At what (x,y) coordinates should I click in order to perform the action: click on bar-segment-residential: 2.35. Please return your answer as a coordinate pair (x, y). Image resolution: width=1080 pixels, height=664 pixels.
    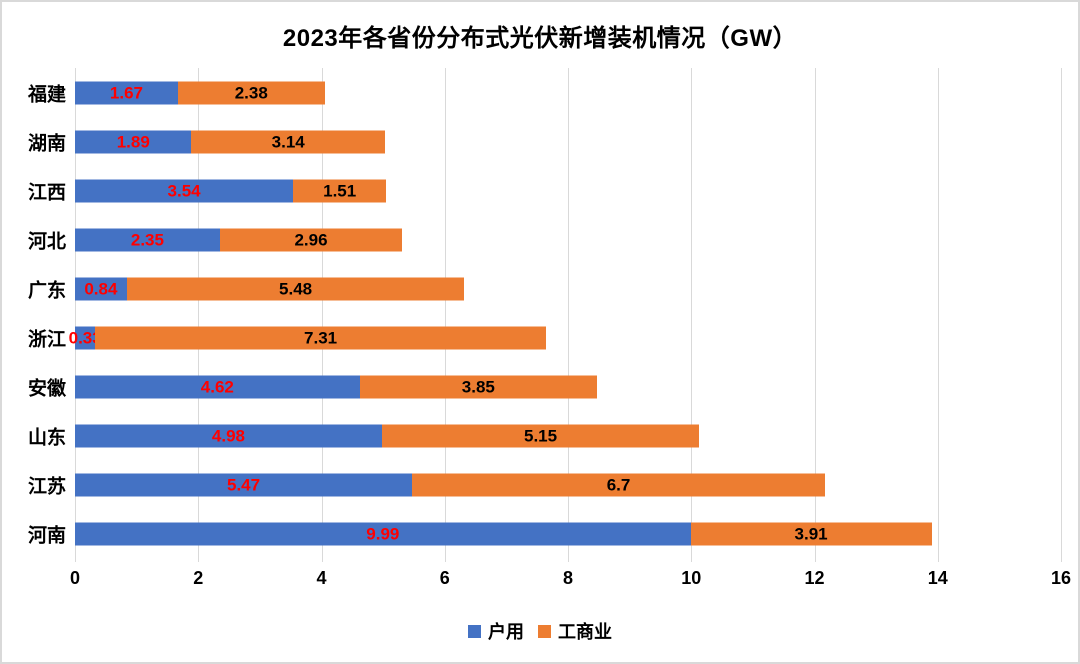
    Looking at the image, I should click on (147, 239).